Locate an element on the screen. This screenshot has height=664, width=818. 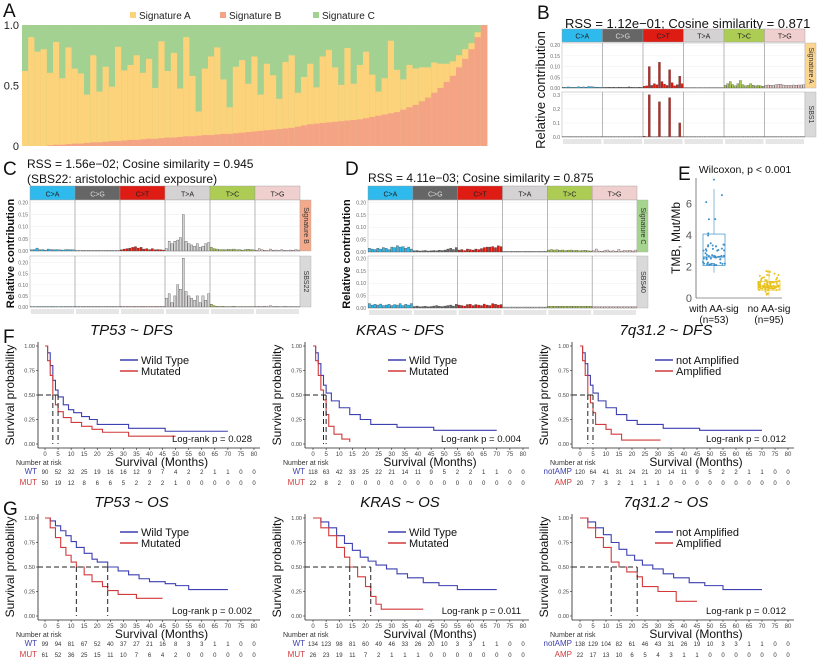
risk-count: 61 is located at coordinates (45, 656).